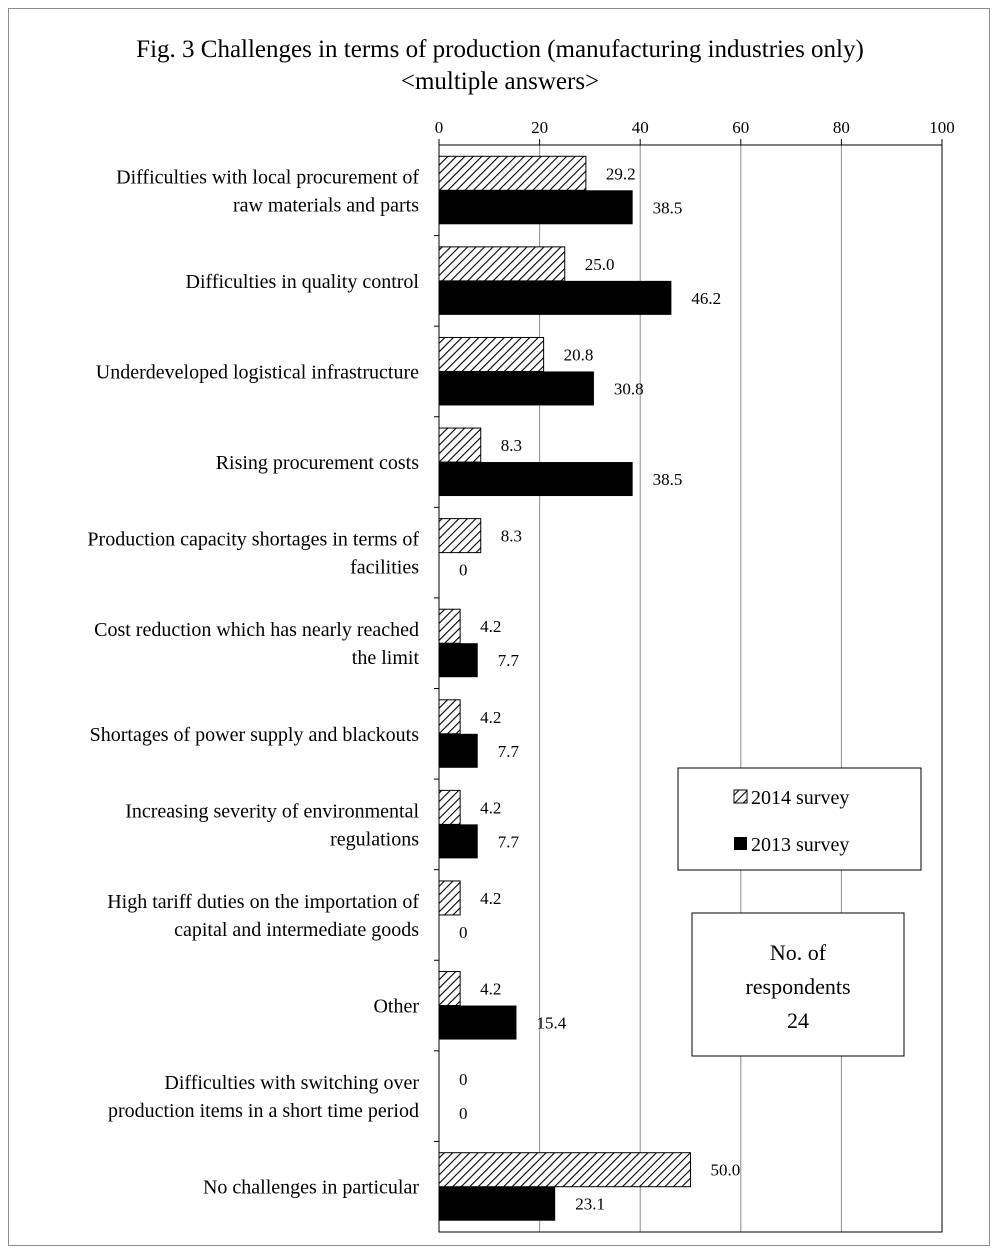 This screenshot has width=992, height=1248. I want to click on category-label: No challenges in particular, so click(311, 1188).